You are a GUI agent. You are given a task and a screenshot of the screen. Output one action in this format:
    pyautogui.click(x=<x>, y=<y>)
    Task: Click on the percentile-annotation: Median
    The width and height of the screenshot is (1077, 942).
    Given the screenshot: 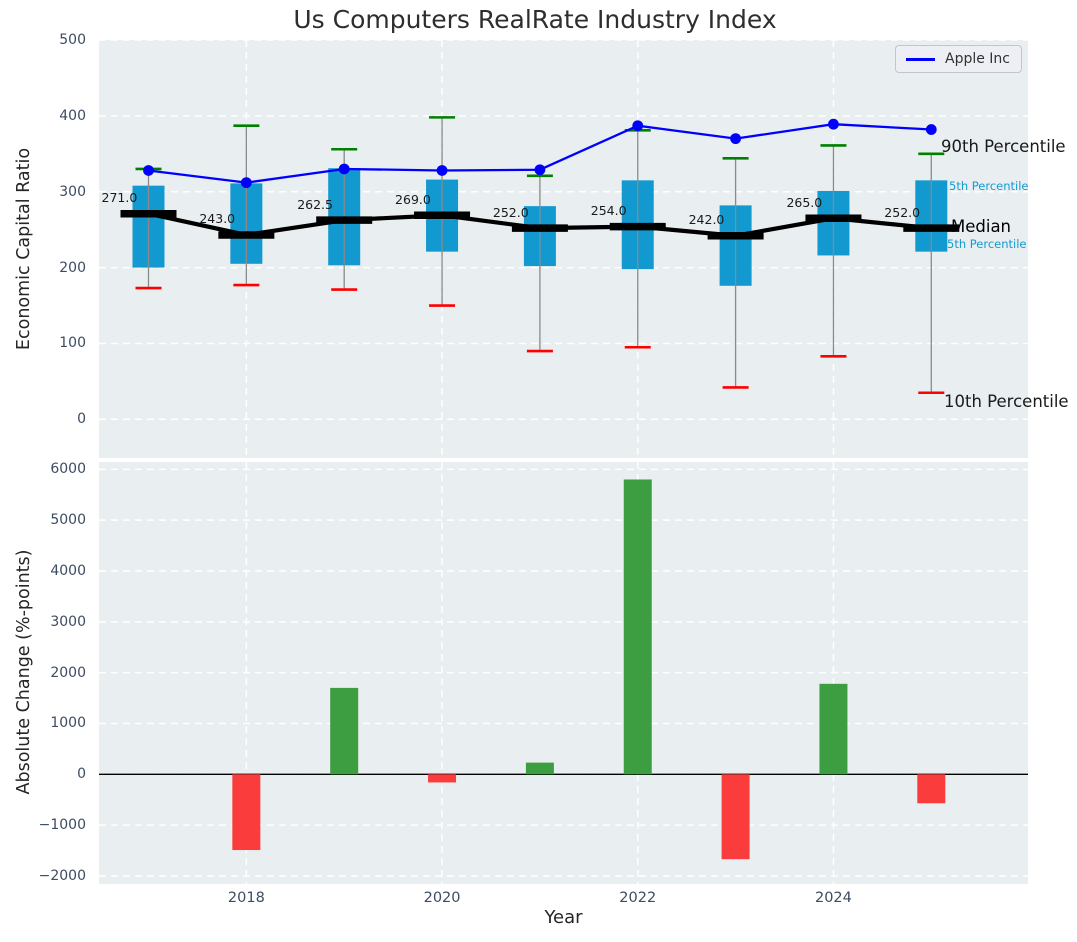 What is the action you would take?
    pyautogui.click(x=981, y=227)
    